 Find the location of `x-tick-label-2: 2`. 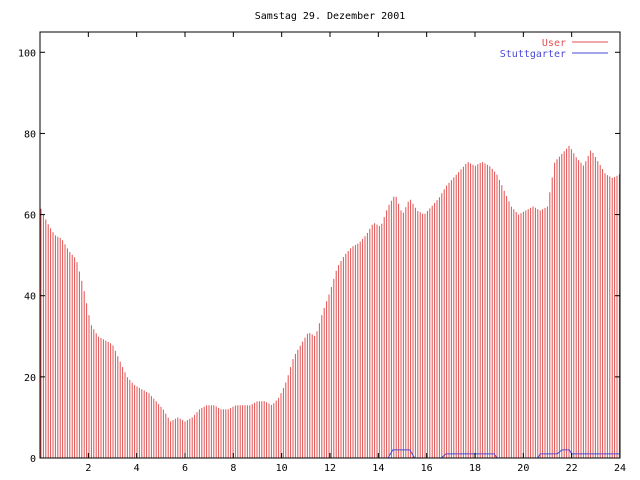

x-tick-label-2: 2 is located at coordinates (88, 468).